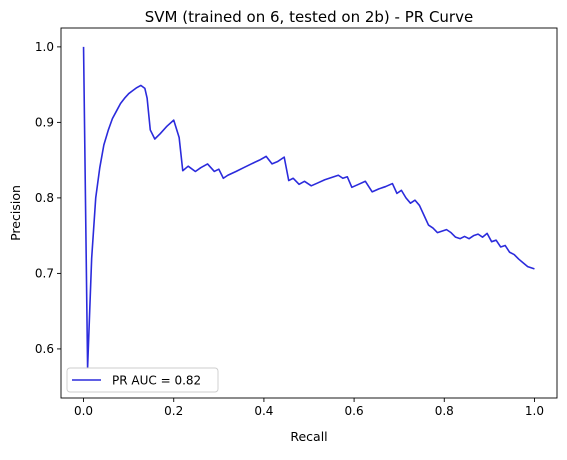  Describe the element at coordinates (263, 411) in the screenshot. I see `x-tick-label: 0.4` at that location.